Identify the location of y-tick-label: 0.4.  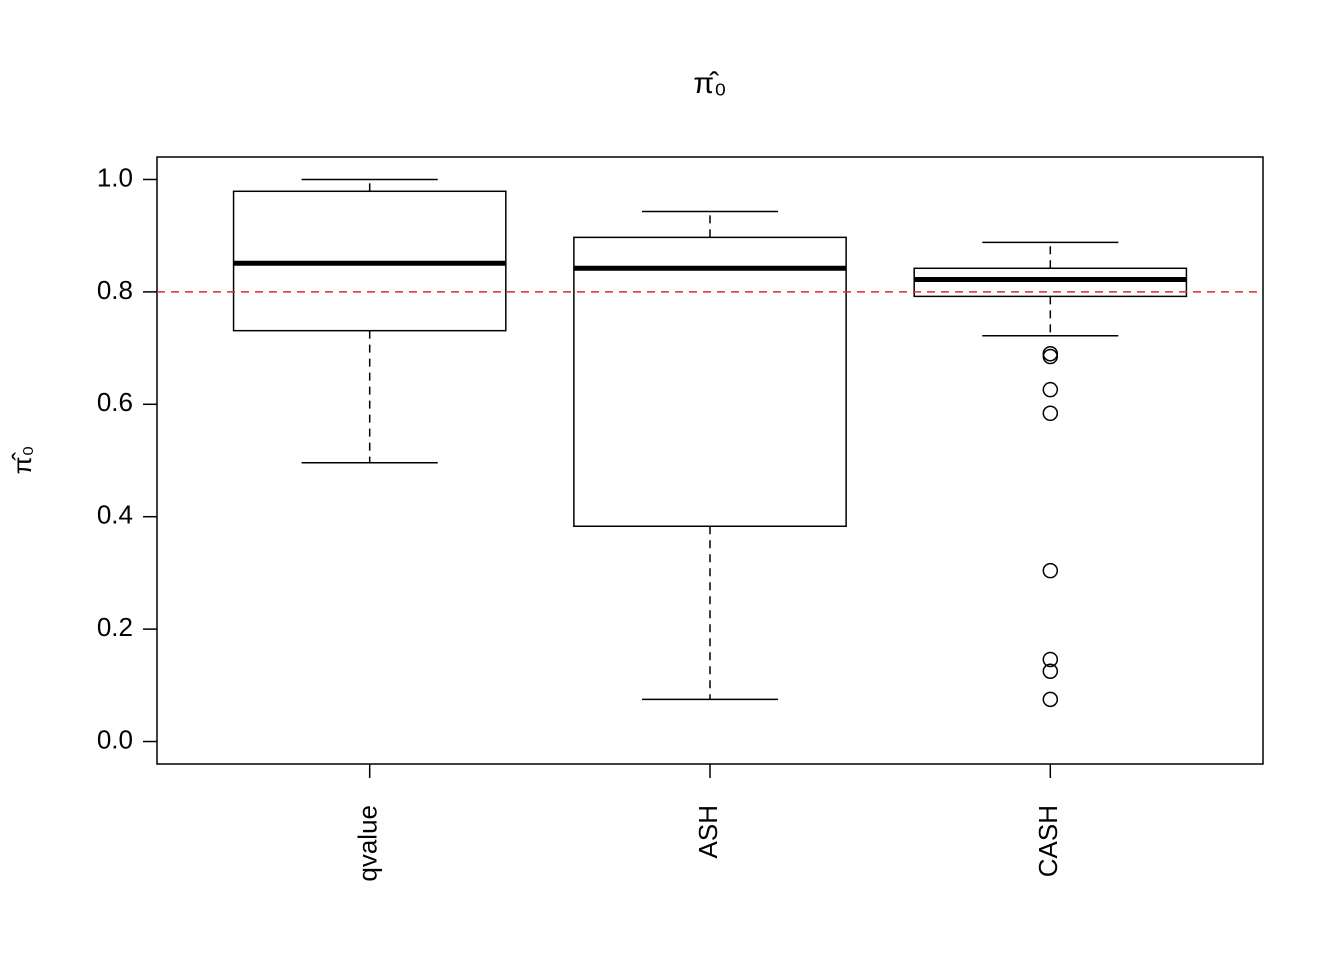
(115, 515).